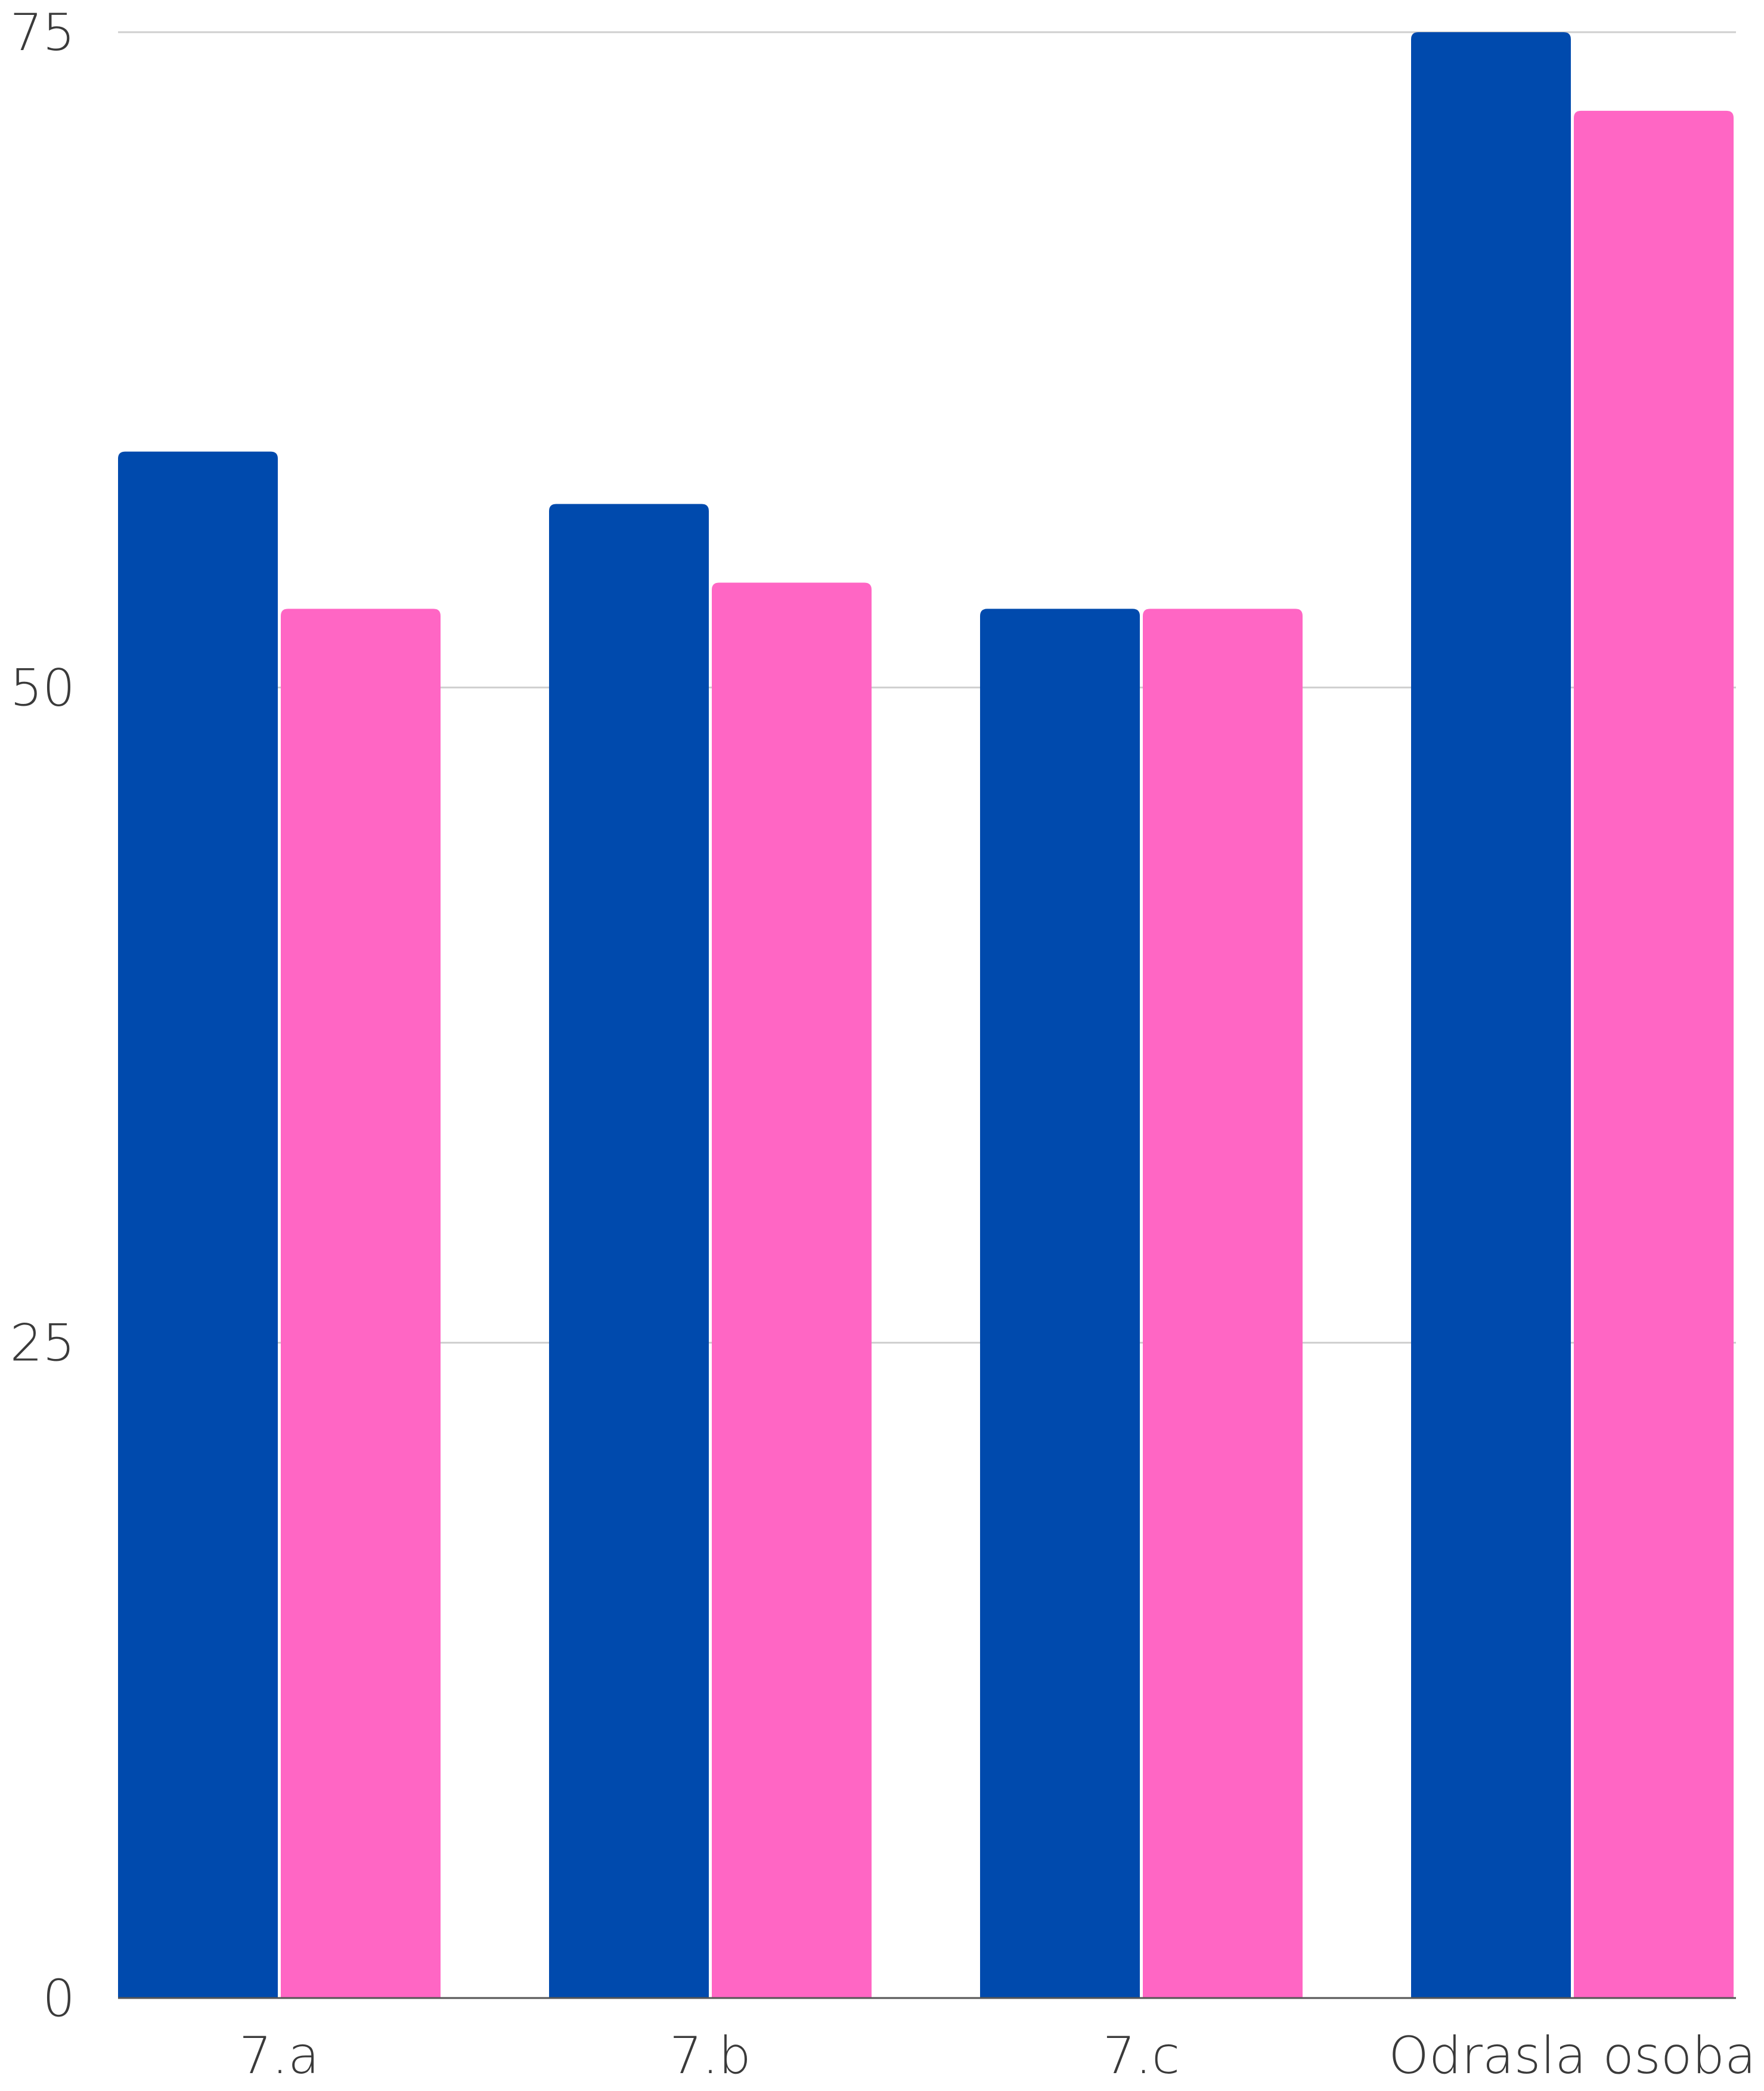 The height and width of the screenshot is (2091, 1764). I want to click on y-tick-label-75: 75, so click(43, 33).